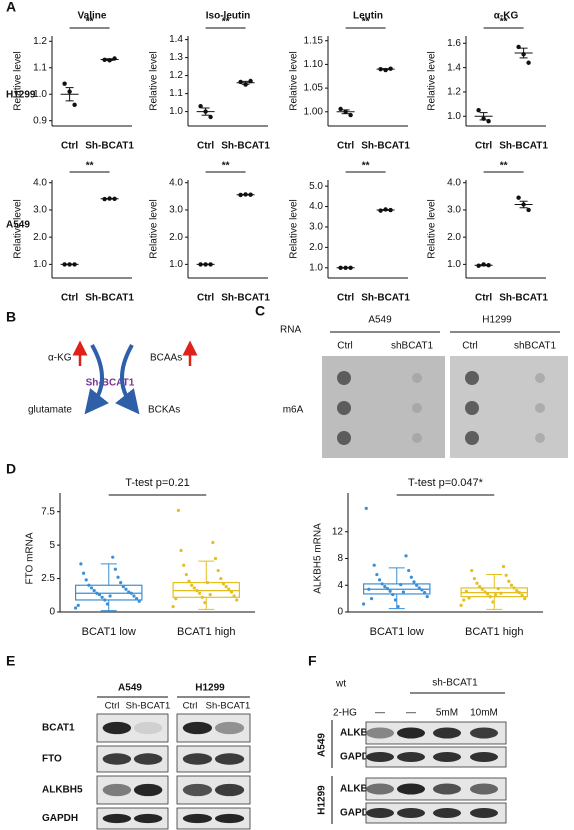 The width and height of the screenshot is (574, 830). Describe the element at coordinates (176, 39) in the screenshot. I see `y-tick-label: 1.4` at that location.